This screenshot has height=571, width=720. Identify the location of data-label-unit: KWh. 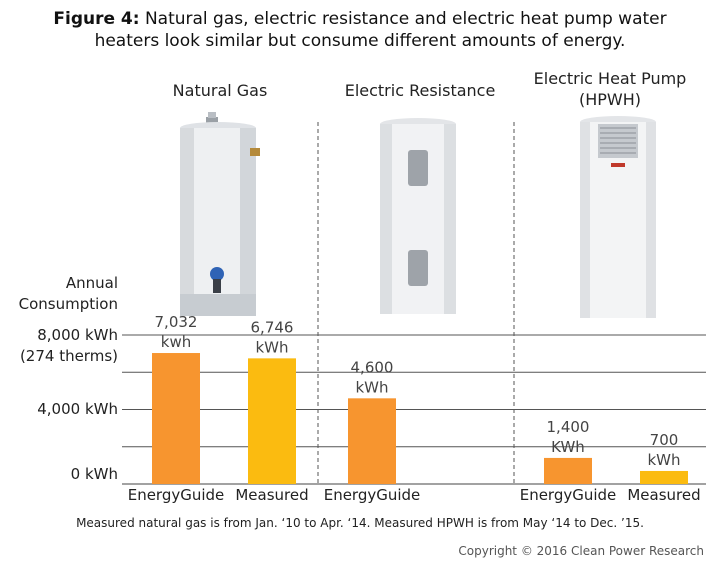
(568, 447).